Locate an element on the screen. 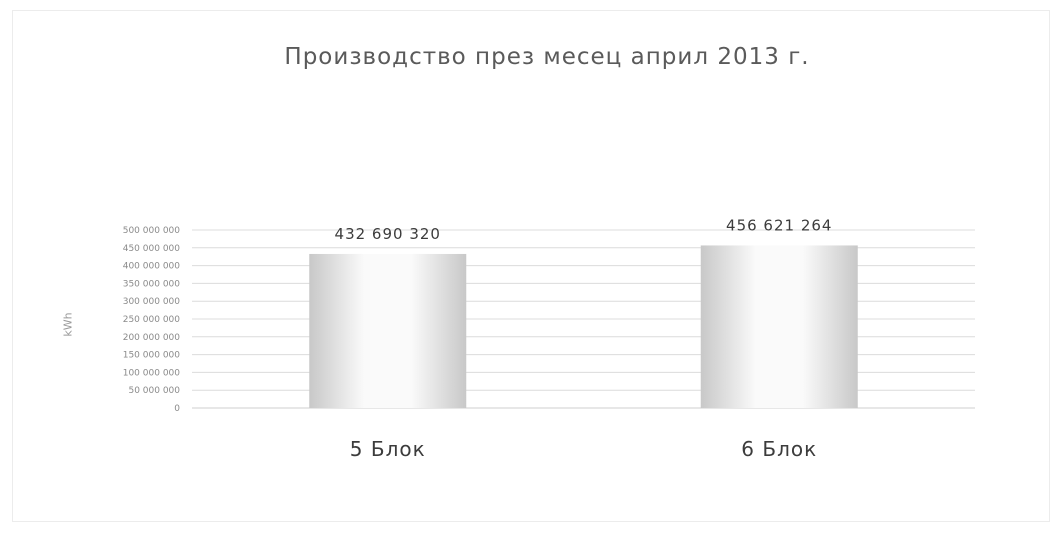  x-tick-label: 5 Блок is located at coordinates (388, 449).